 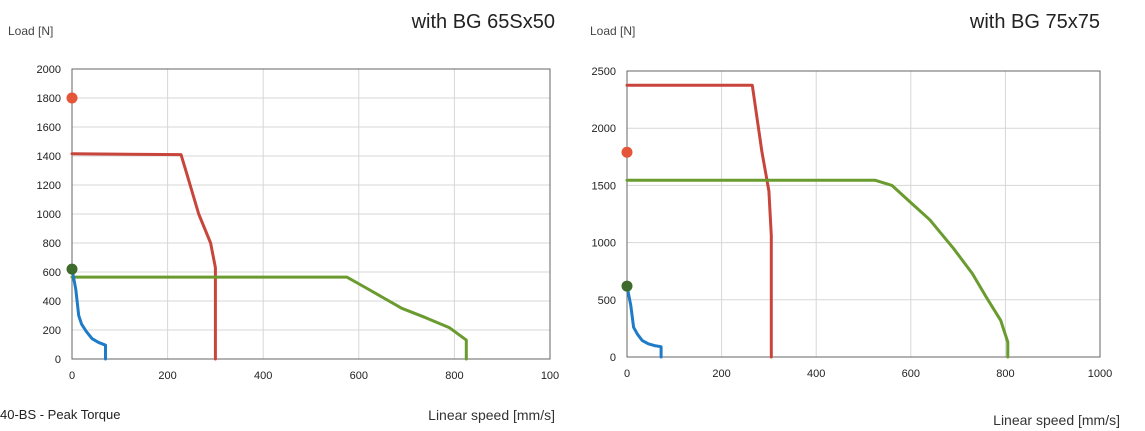 What do you see at coordinates (491, 415) in the screenshot?
I see `left-x-axis-label: Linear speed [mm/s]` at bounding box center [491, 415].